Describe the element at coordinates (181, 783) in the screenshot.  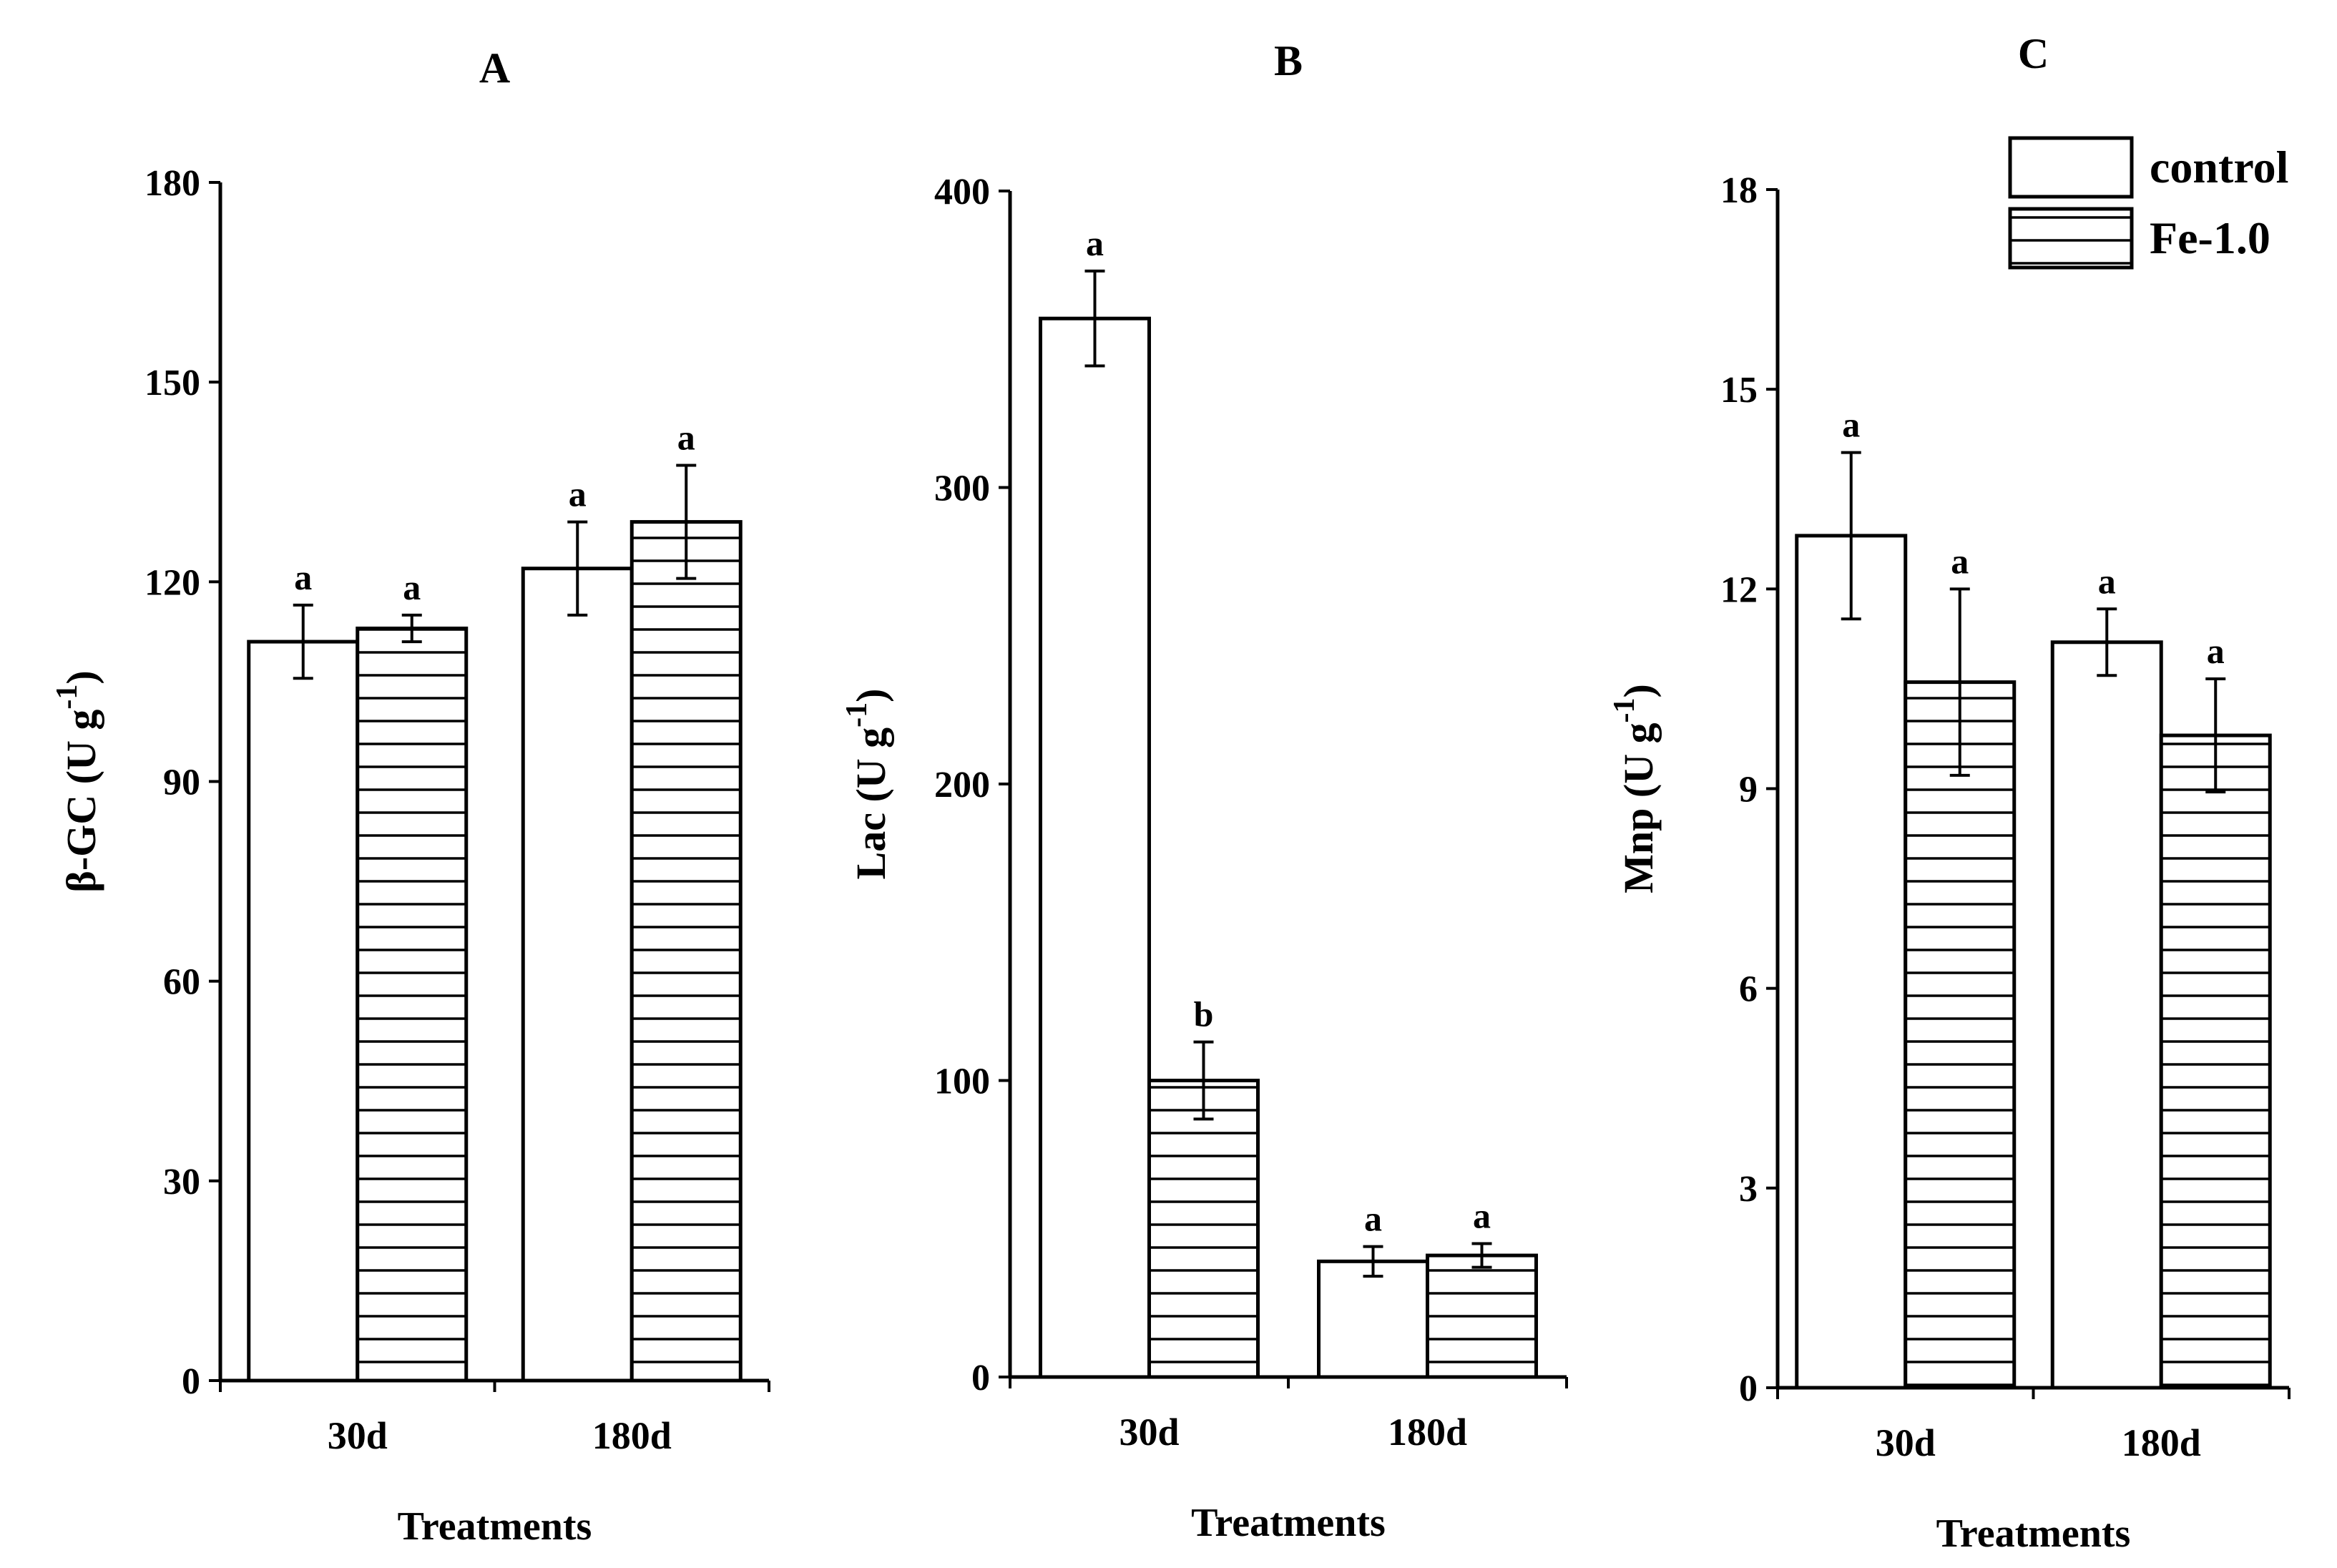
I see `y-tick-label: 90` at that location.